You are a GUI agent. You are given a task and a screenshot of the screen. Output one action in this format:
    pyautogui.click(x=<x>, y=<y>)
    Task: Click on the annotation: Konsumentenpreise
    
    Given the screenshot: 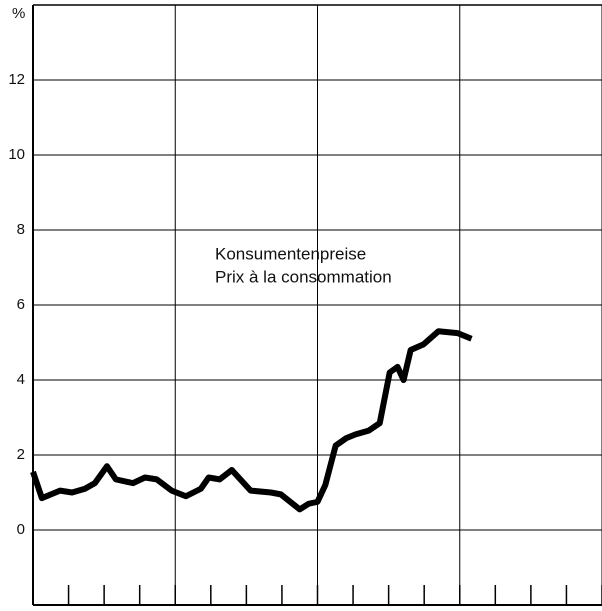 What is the action you would take?
    pyautogui.click(x=290, y=253)
    